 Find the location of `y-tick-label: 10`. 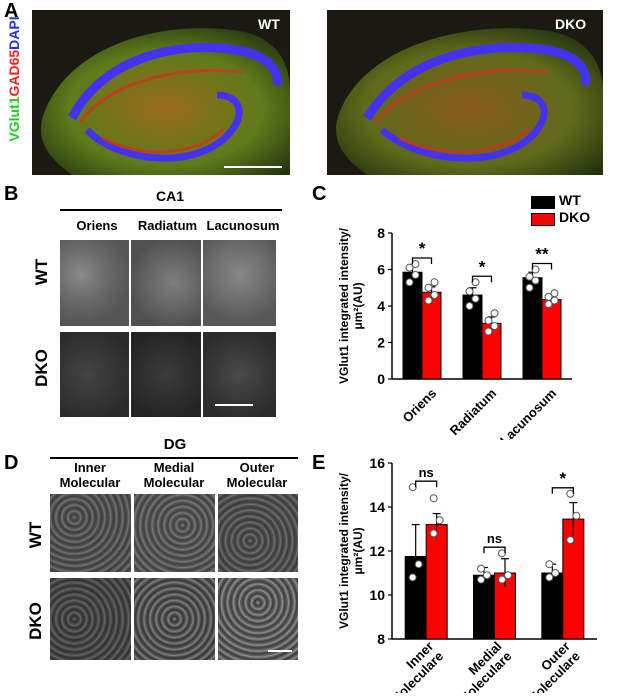

y-tick-label: 10 is located at coordinates (377, 595).